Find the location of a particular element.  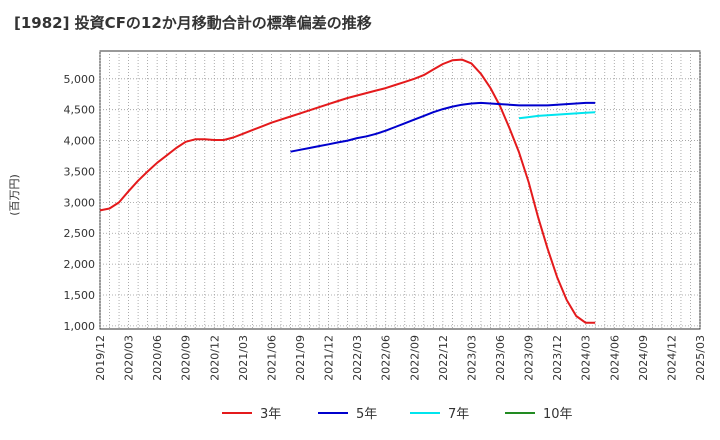

x-tick-label: 2022/06 is located at coordinates (386, 358).